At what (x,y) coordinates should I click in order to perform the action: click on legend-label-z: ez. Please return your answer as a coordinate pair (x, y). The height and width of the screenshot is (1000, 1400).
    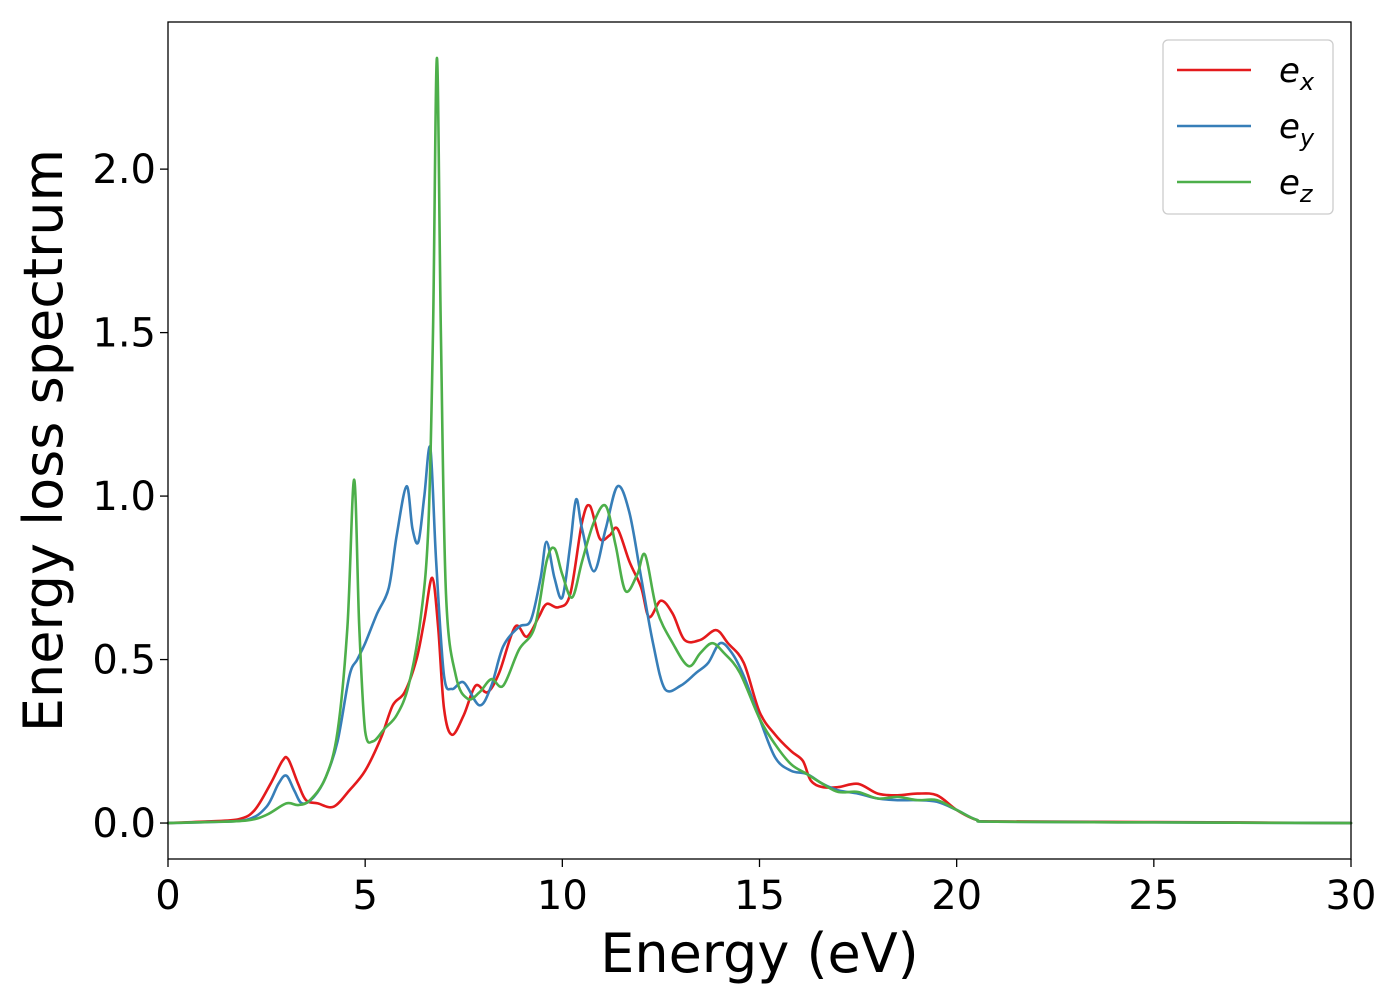
    Looking at the image, I should click on (1296, 185).